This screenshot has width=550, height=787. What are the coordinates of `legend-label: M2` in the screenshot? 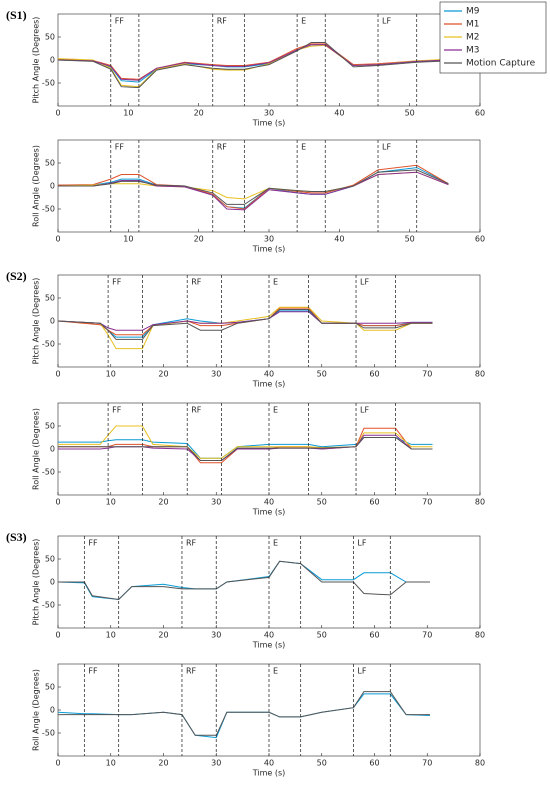 It's located at (473, 38).